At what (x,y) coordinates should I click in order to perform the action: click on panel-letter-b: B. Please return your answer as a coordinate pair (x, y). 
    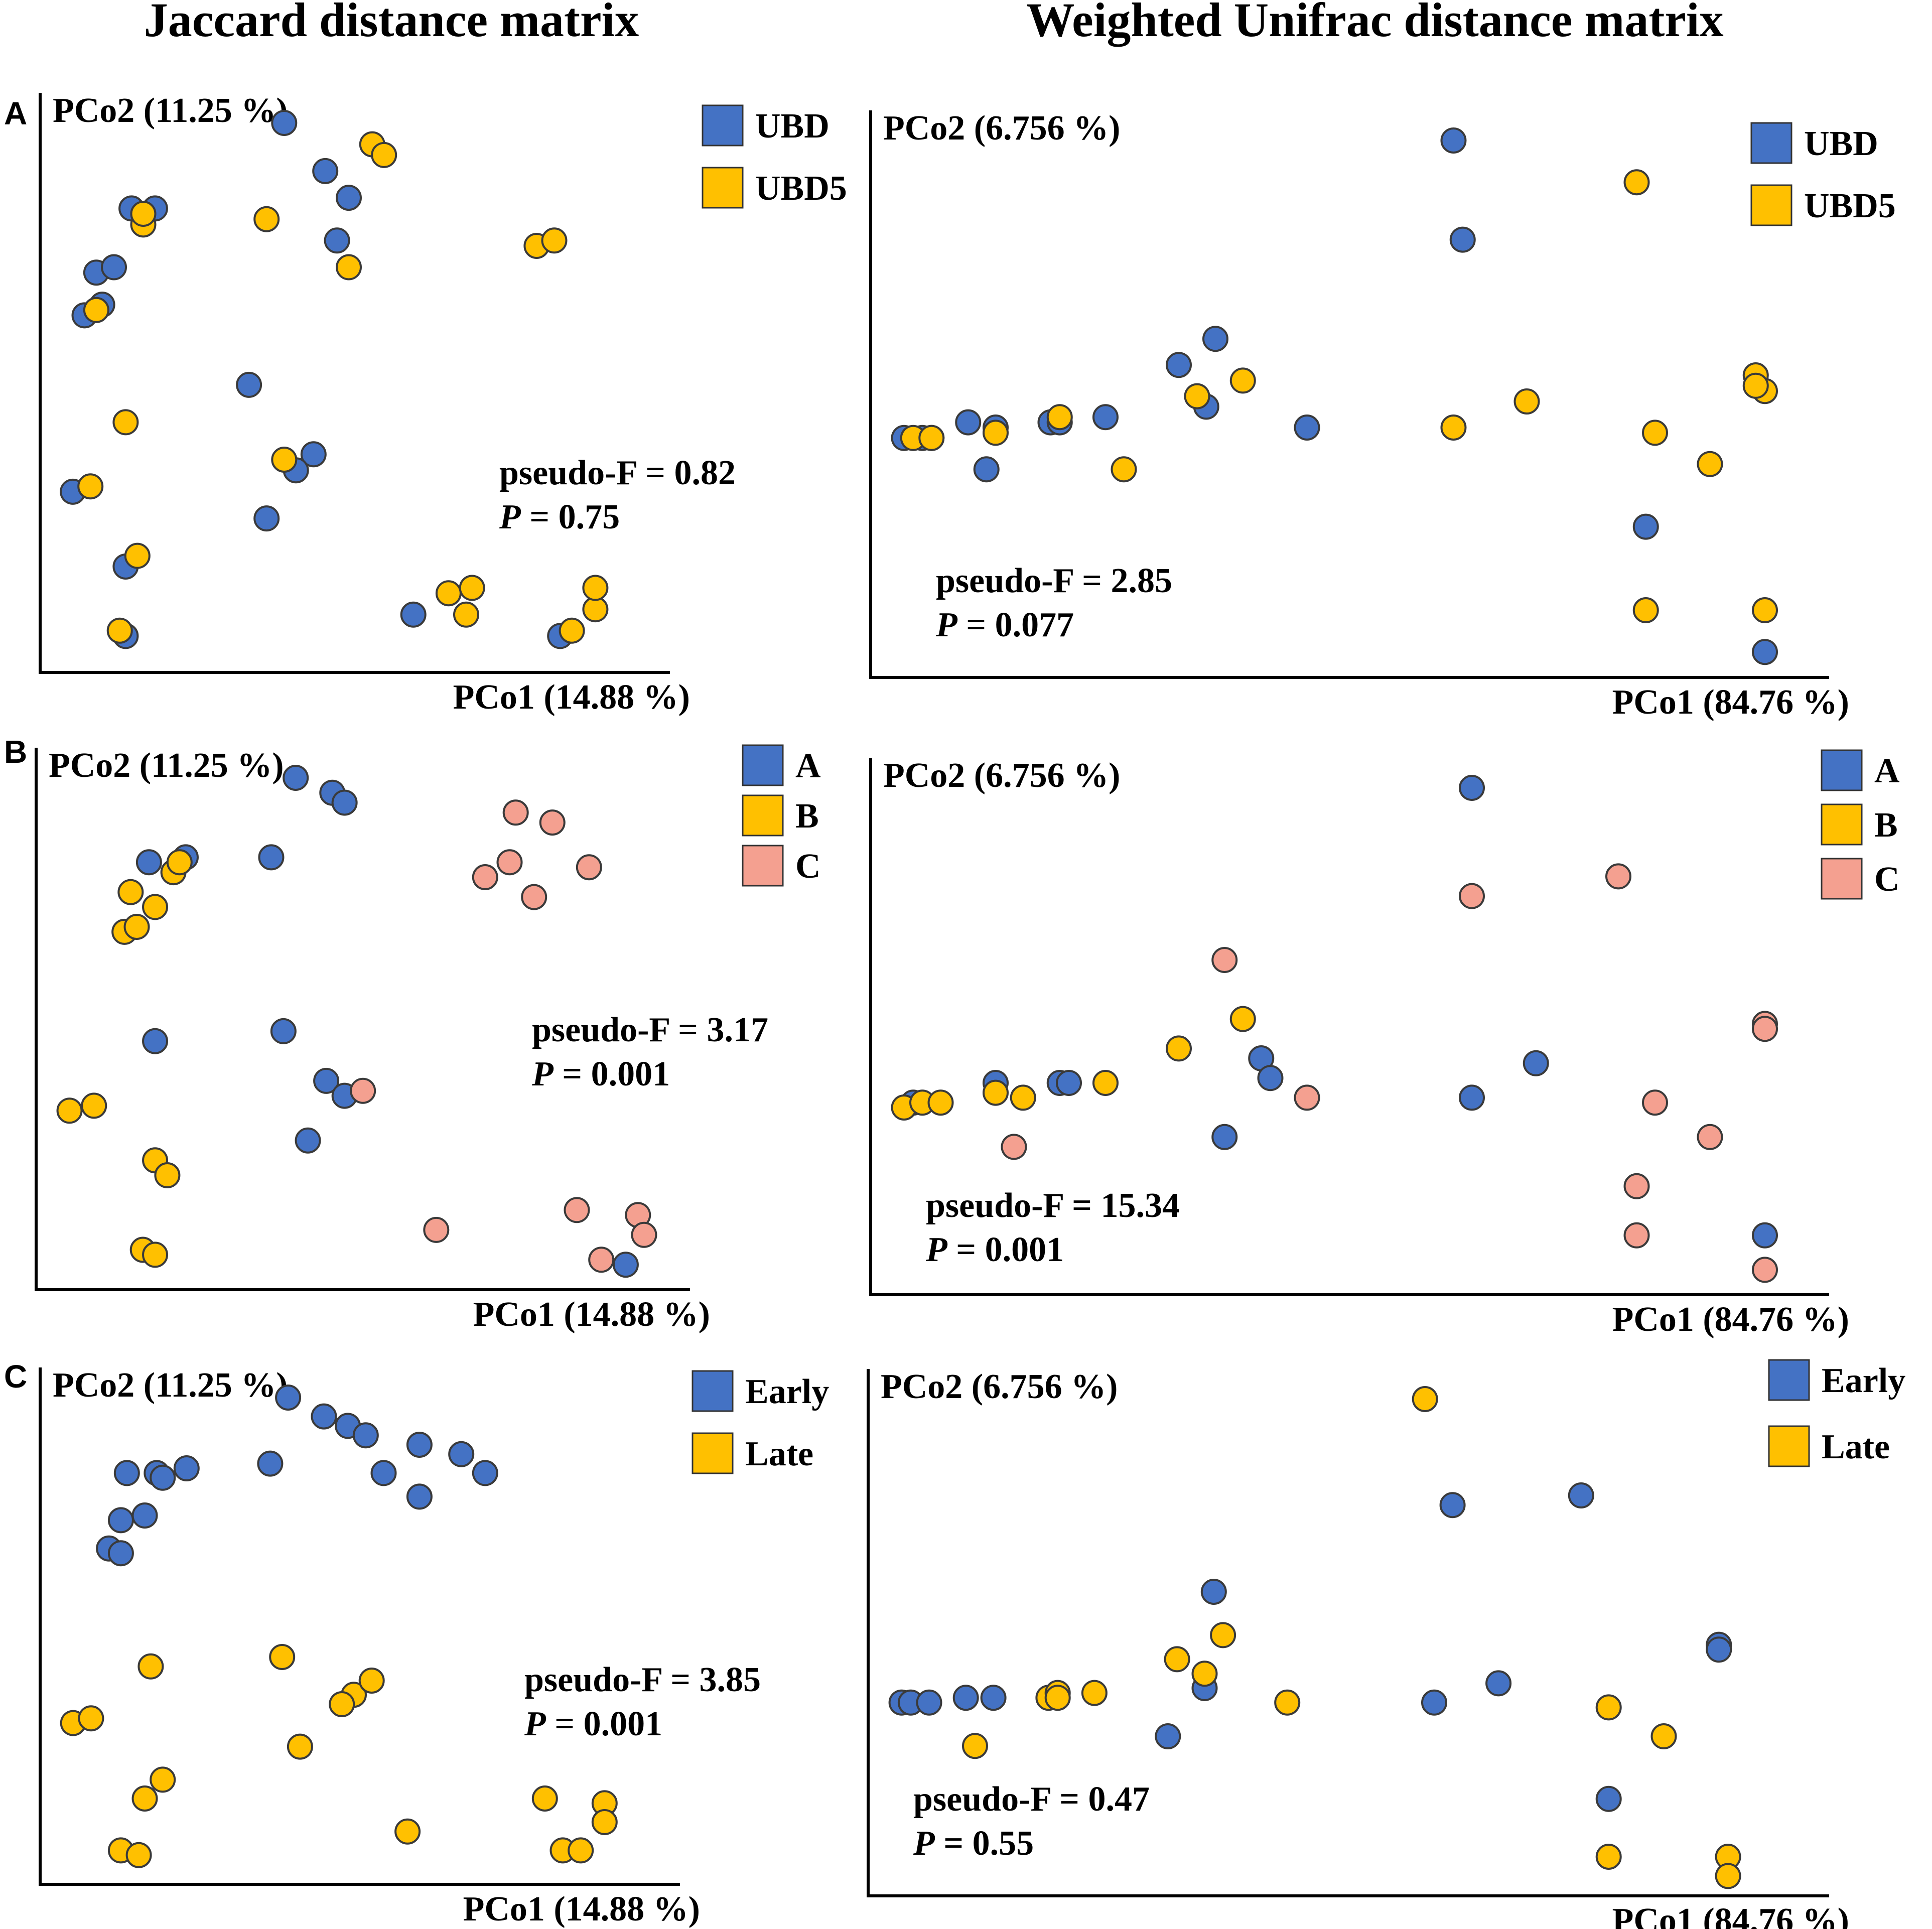
    Looking at the image, I should click on (15, 752).